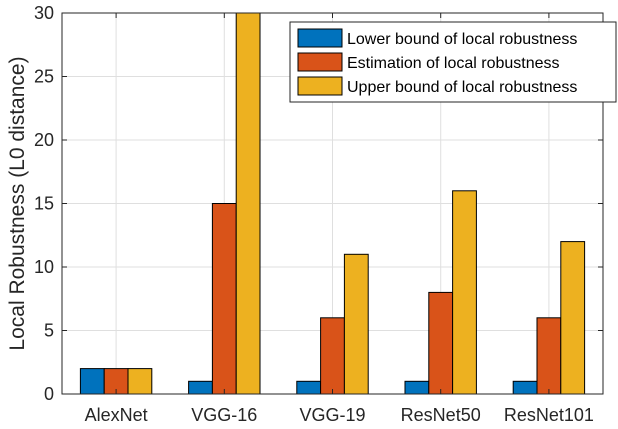 This screenshot has width=618, height=429. I want to click on x-tick-label: ResNet101, so click(549, 415).